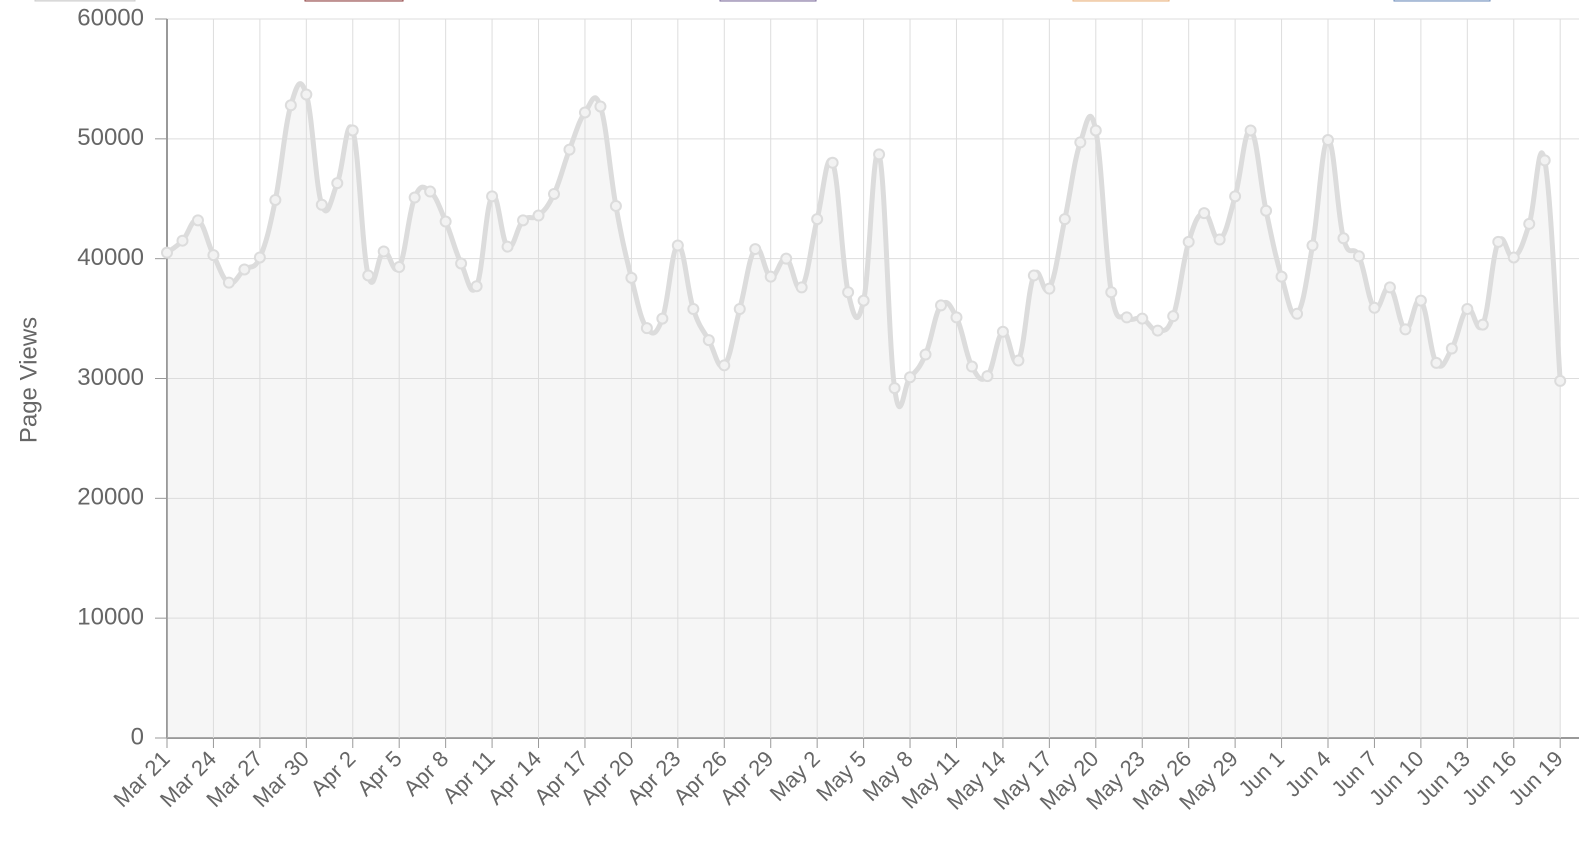 The image size is (1579, 865). I want to click on x-tick-label: Jun 1, so click(1261, 774).